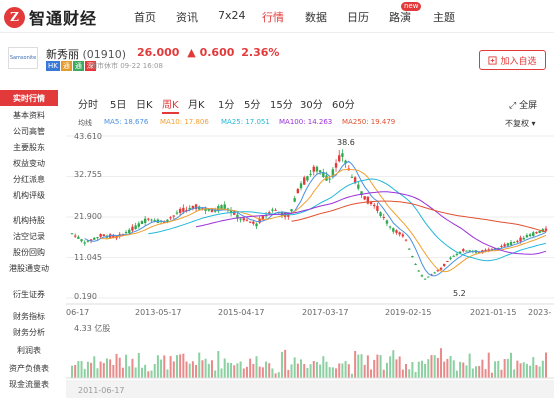 This screenshot has height=407, width=554. I want to click on adjustment-select: 不复权 ▾, so click(520, 123).